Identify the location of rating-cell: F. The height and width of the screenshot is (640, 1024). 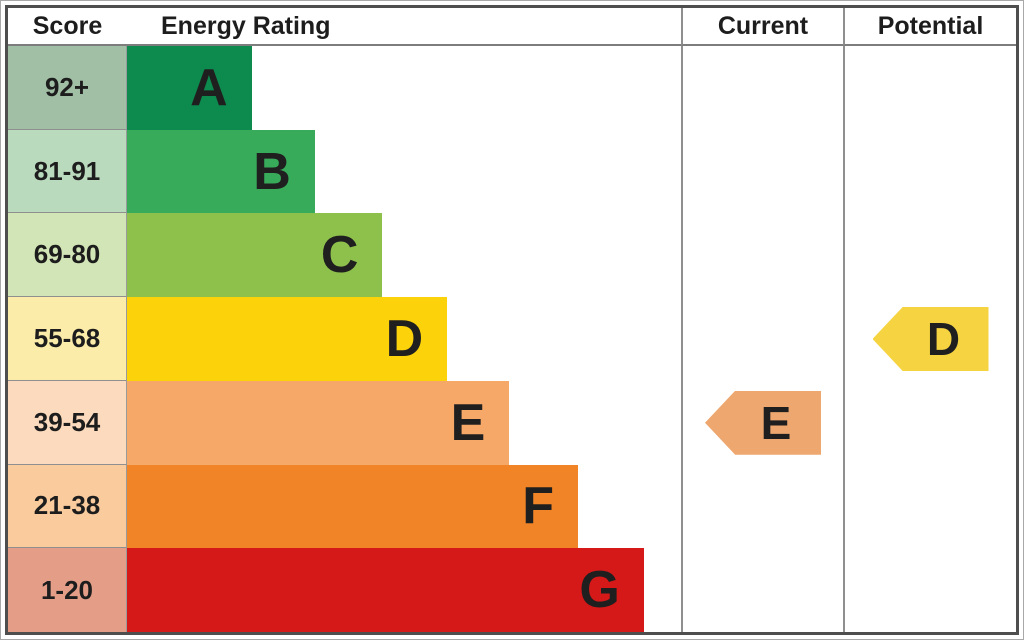
(404, 506).